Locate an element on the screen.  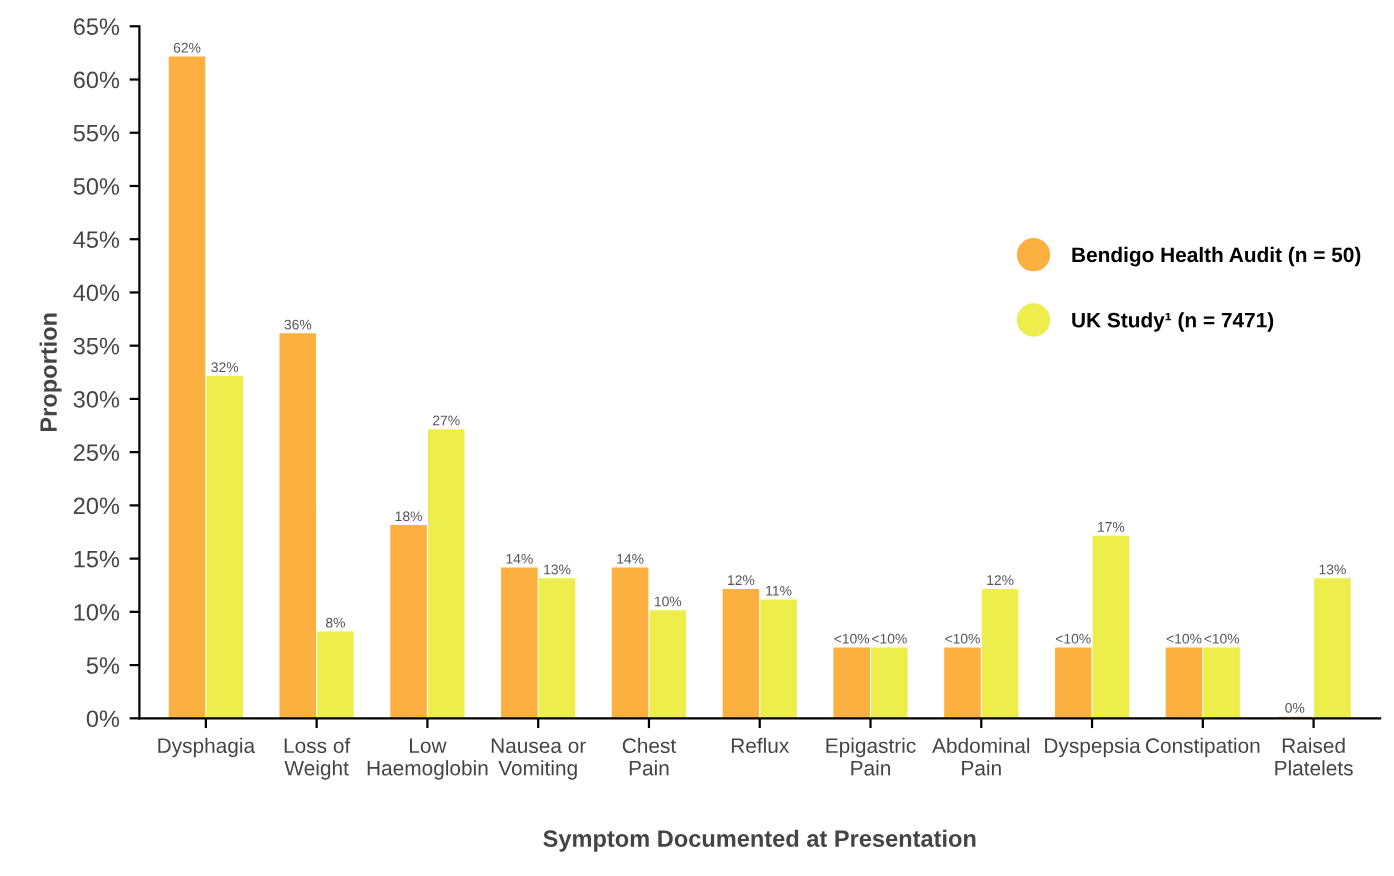
x-tick-label: Constipation is located at coordinates (1202, 747).